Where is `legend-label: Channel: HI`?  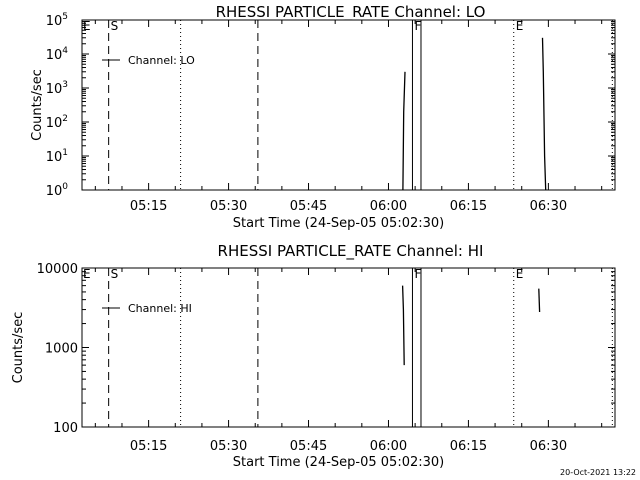
legend-label: Channel: HI is located at coordinates (160, 308).